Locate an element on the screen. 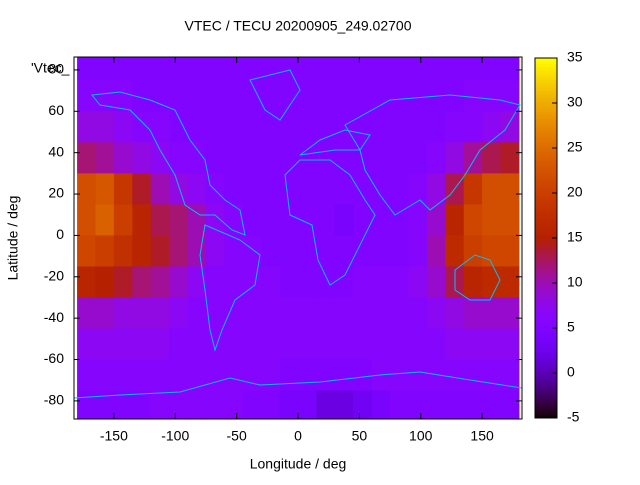  x-tick-label: -100 is located at coordinates (175, 436).